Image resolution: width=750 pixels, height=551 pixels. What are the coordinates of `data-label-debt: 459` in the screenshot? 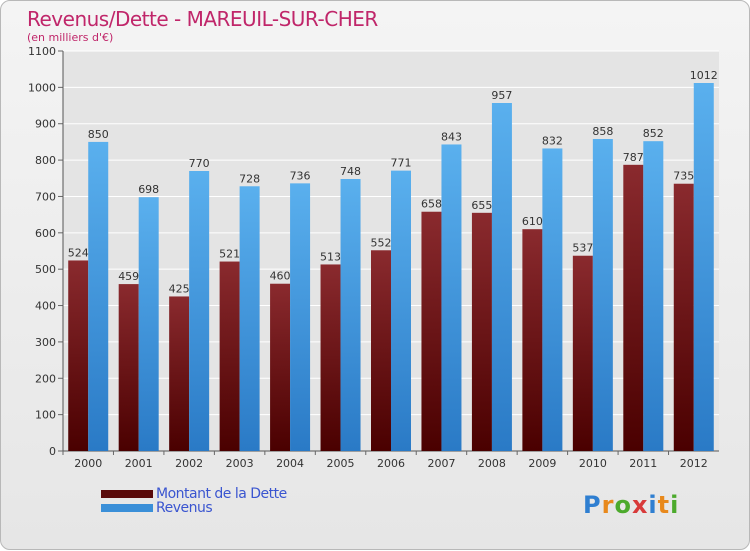 It's located at (128, 276).